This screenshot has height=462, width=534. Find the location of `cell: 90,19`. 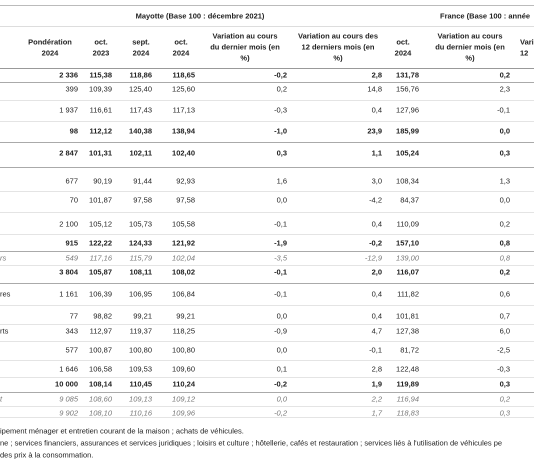

cell: 90,19 is located at coordinates (102, 181).